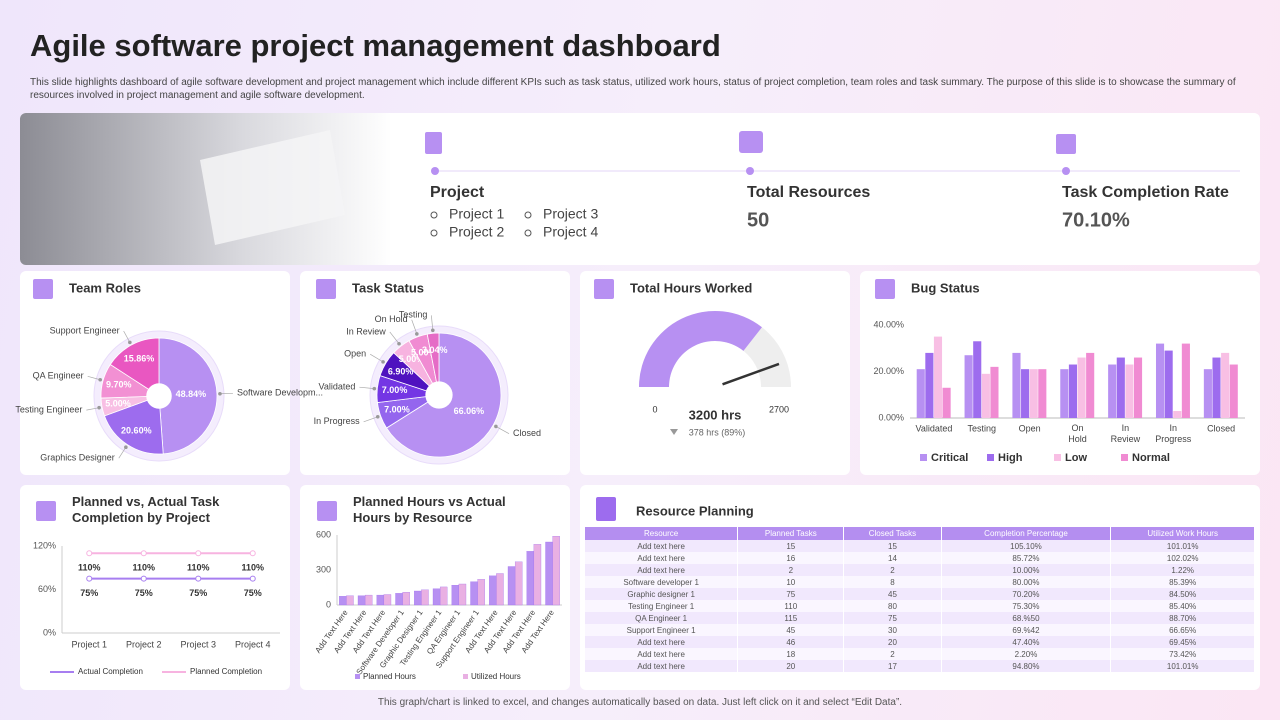 The width and height of the screenshot is (1280, 720). What do you see at coordinates (892, 558) in the screenshot?
I see `table-cell: 14` at bounding box center [892, 558].